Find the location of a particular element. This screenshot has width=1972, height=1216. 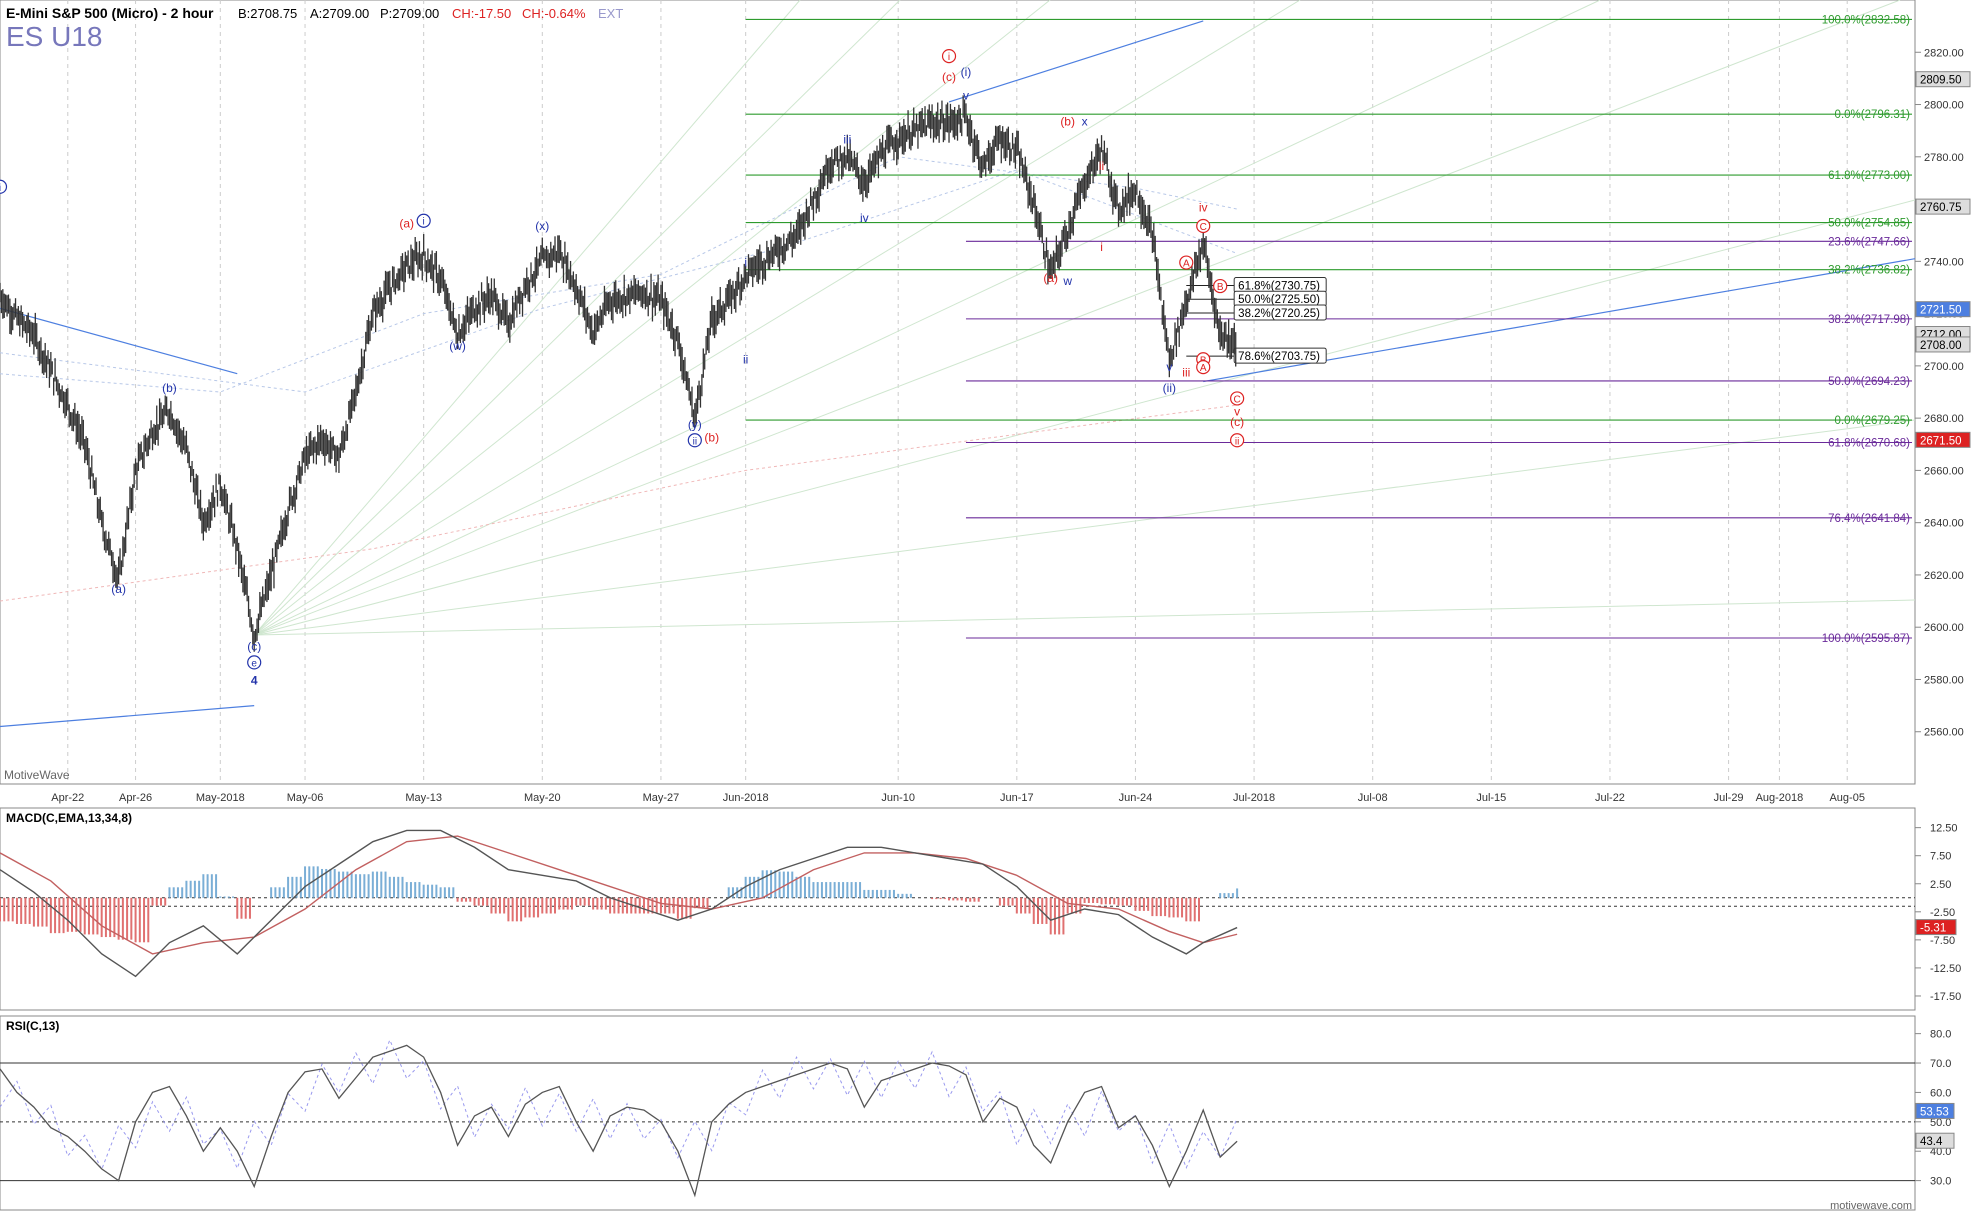

date-tick-label: Jul-08 is located at coordinates (1373, 798).